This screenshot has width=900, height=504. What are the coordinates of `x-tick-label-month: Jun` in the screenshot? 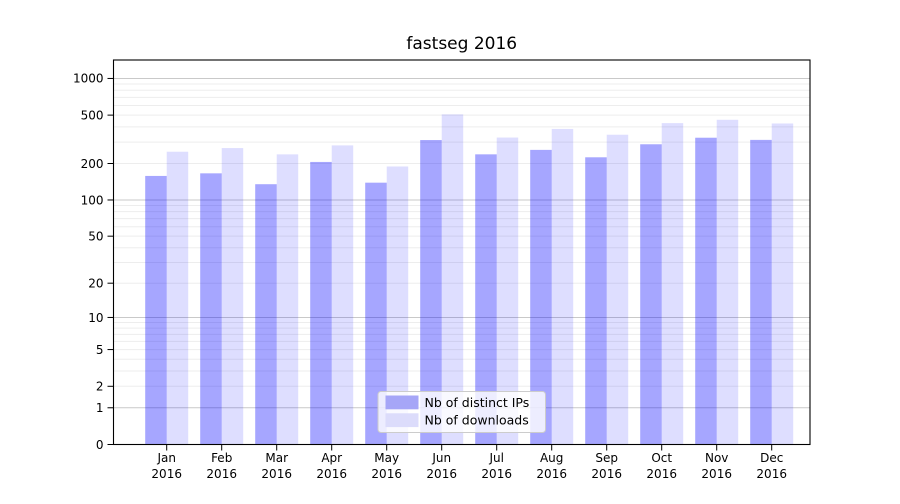 It's located at (441, 458).